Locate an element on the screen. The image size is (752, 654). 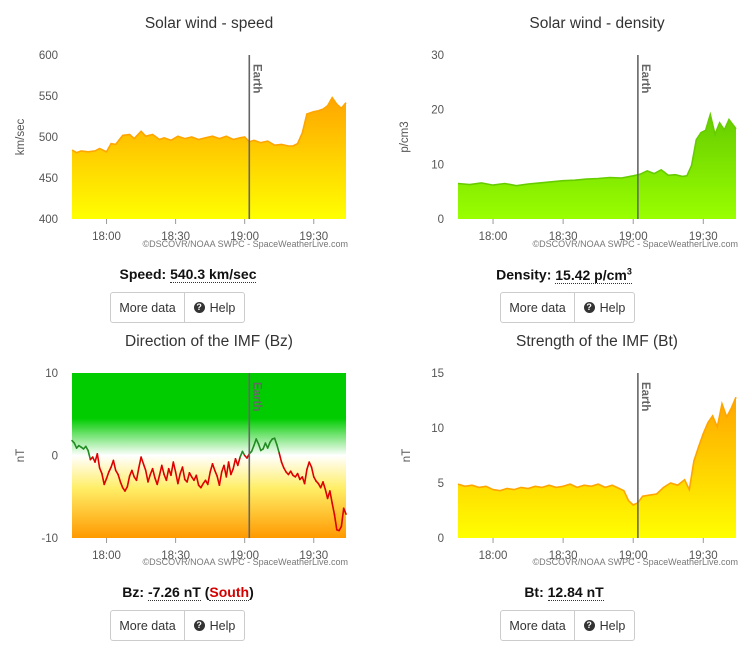
bz-title: Direction of the IMF (Bz) is located at coordinates (209, 341).